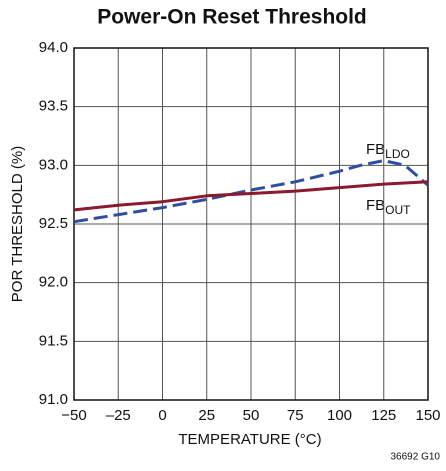  I want to click on legend-label: FBOUT, so click(388, 207).